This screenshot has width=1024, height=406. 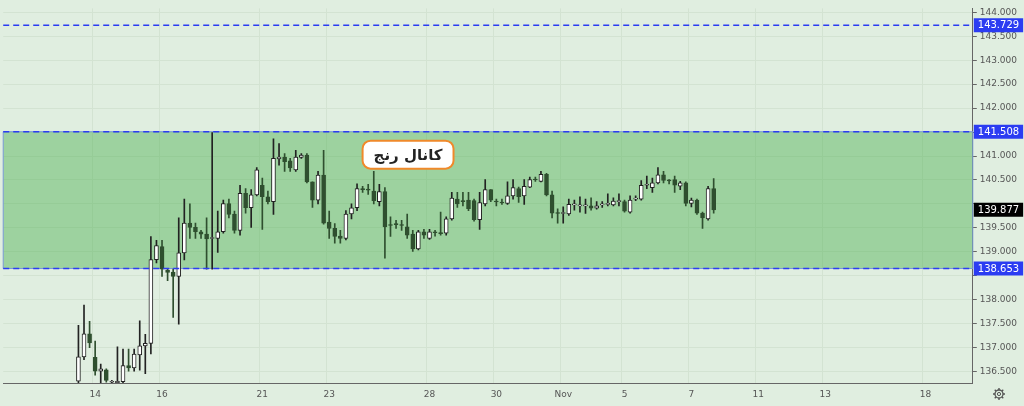 I want to click on y-tick-label: 136.500, so click(x=998, y=371).